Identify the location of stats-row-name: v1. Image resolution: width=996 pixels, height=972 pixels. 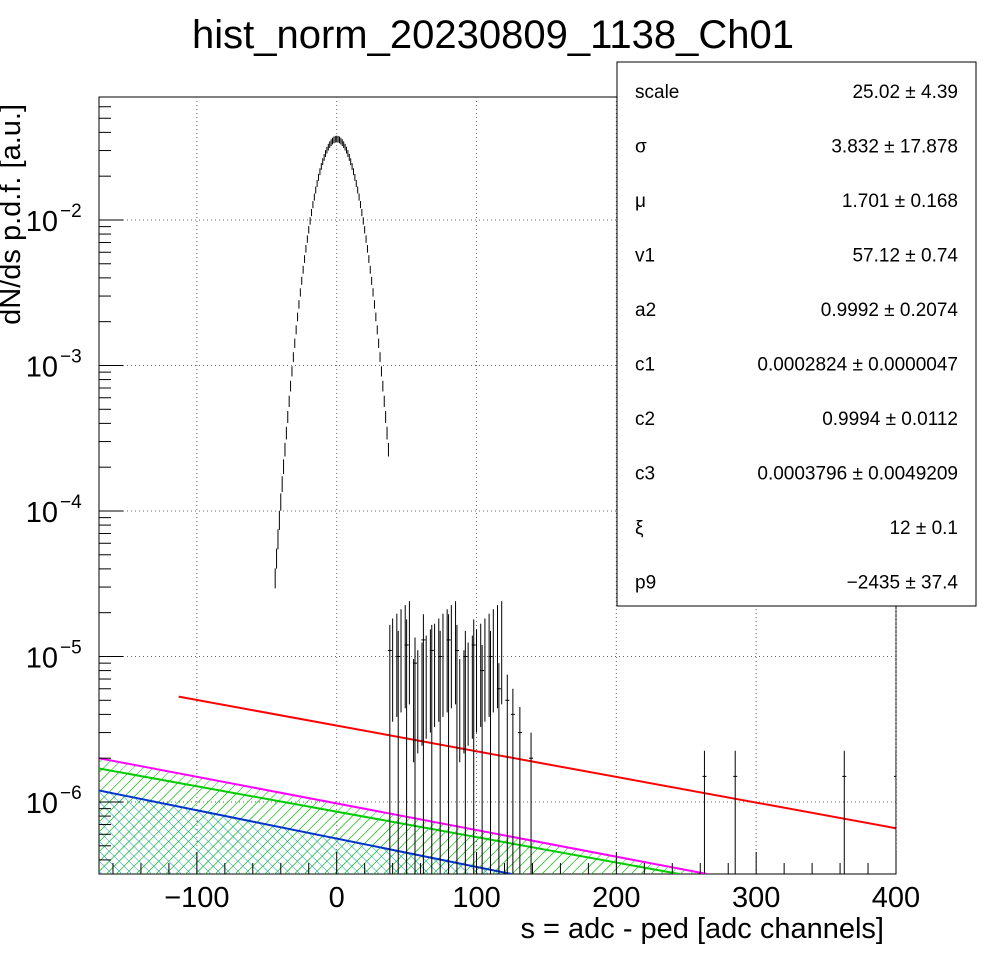
(645, 256).